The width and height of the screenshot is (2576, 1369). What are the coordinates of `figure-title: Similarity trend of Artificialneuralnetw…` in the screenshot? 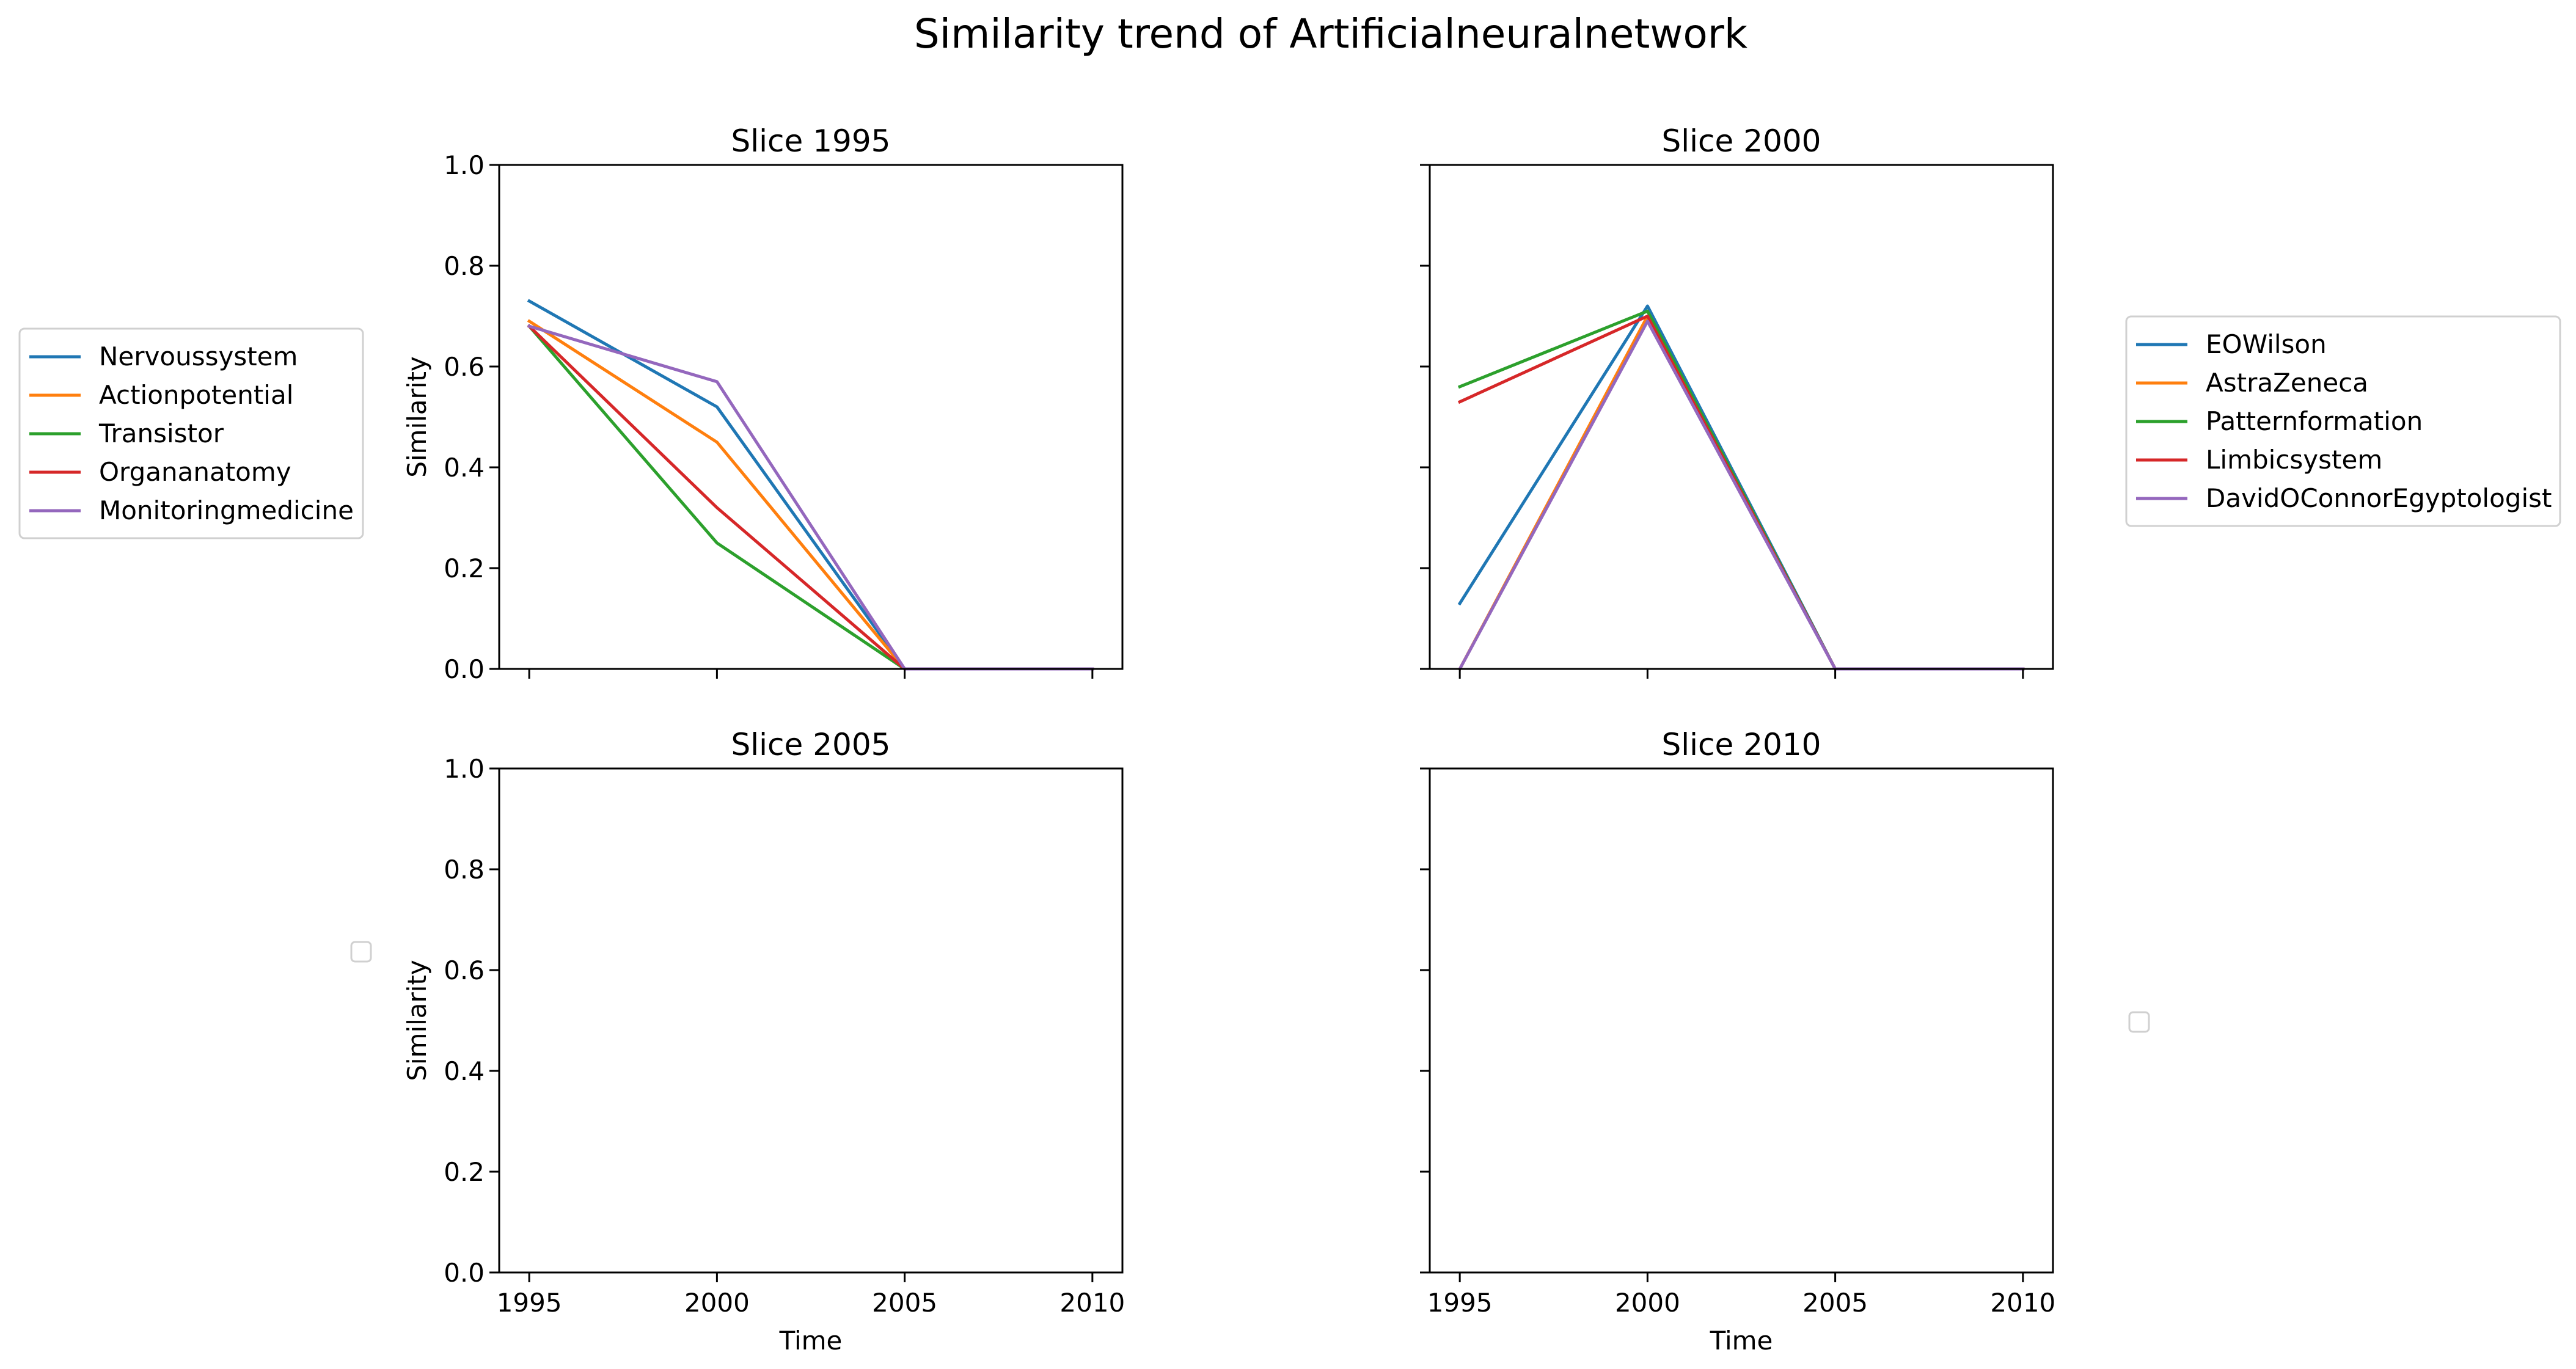 It's located at (1331, 33).